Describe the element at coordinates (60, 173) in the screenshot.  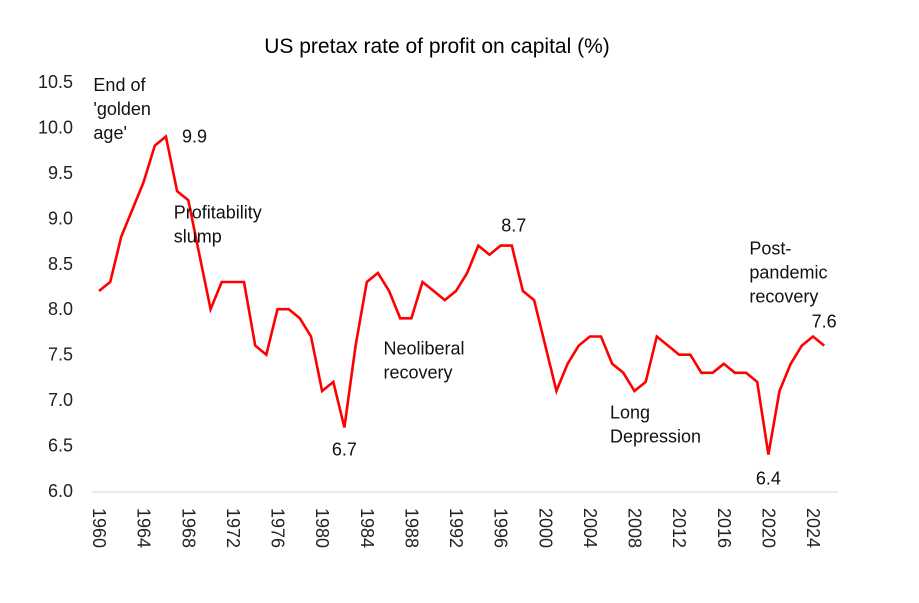
I see `y-tick-label: 9.5` at that location.